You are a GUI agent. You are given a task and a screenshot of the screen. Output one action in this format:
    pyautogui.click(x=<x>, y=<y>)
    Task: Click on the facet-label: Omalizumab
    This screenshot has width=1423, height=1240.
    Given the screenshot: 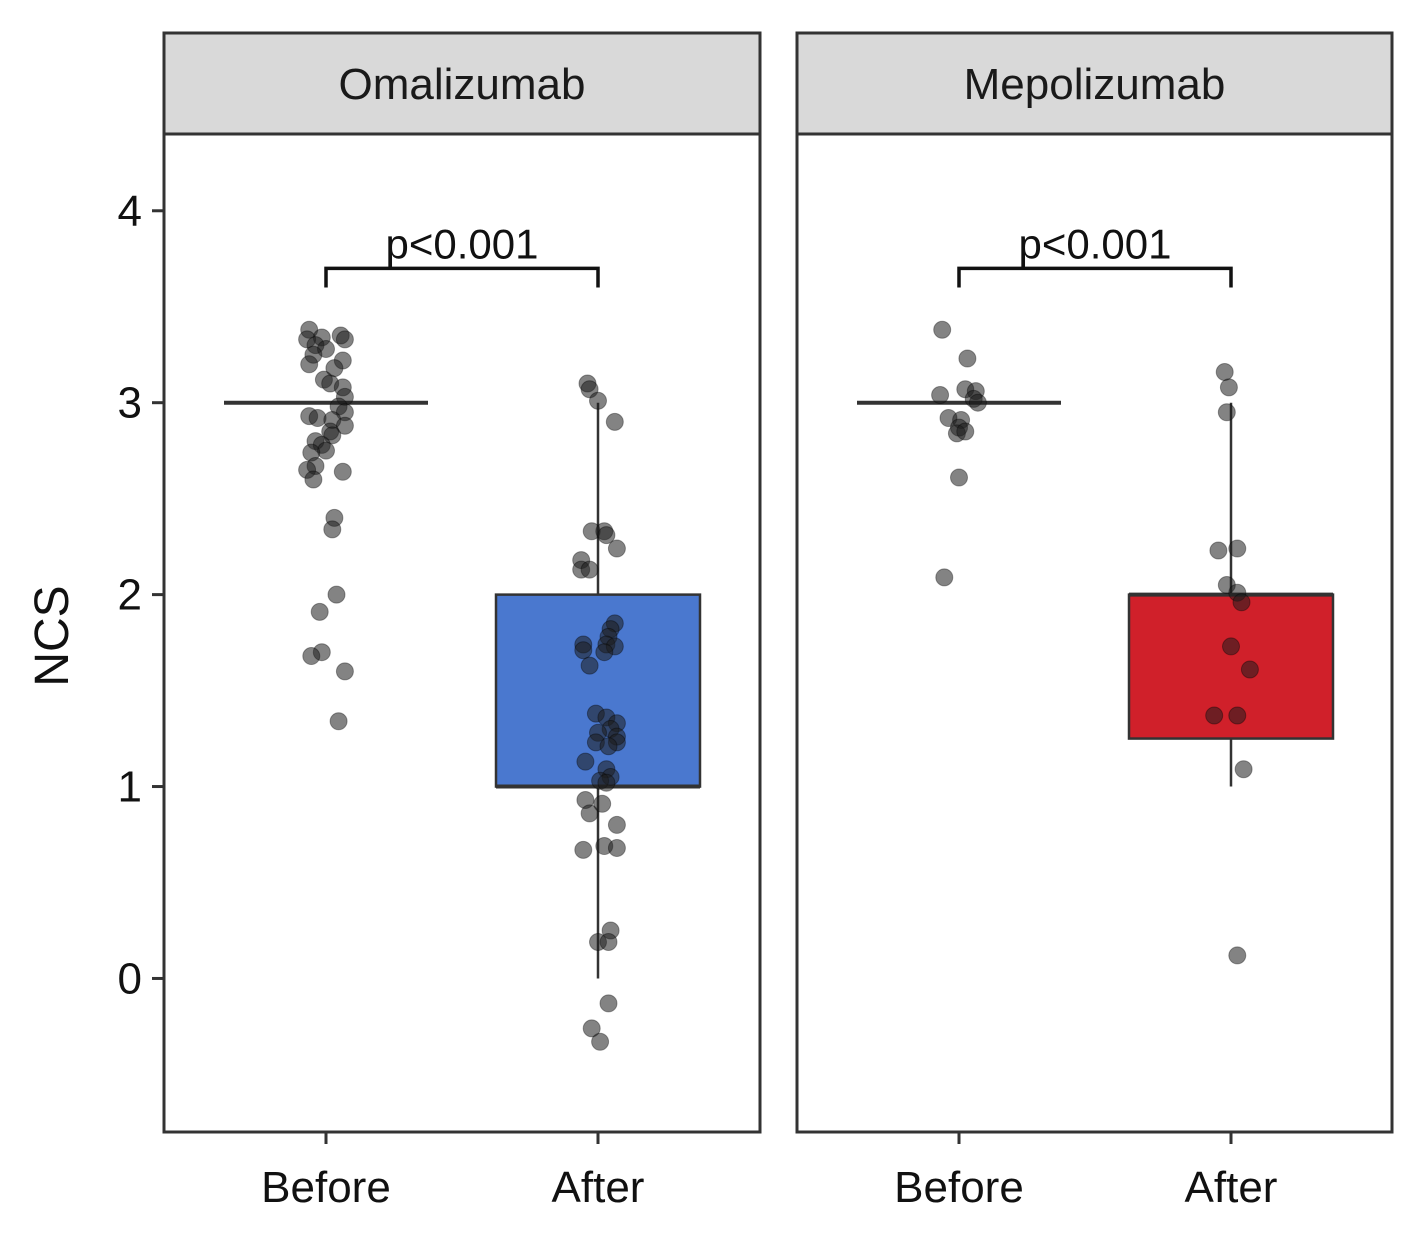 What is the action you would take?
    pyautogui.click(x=462, y=84)
    